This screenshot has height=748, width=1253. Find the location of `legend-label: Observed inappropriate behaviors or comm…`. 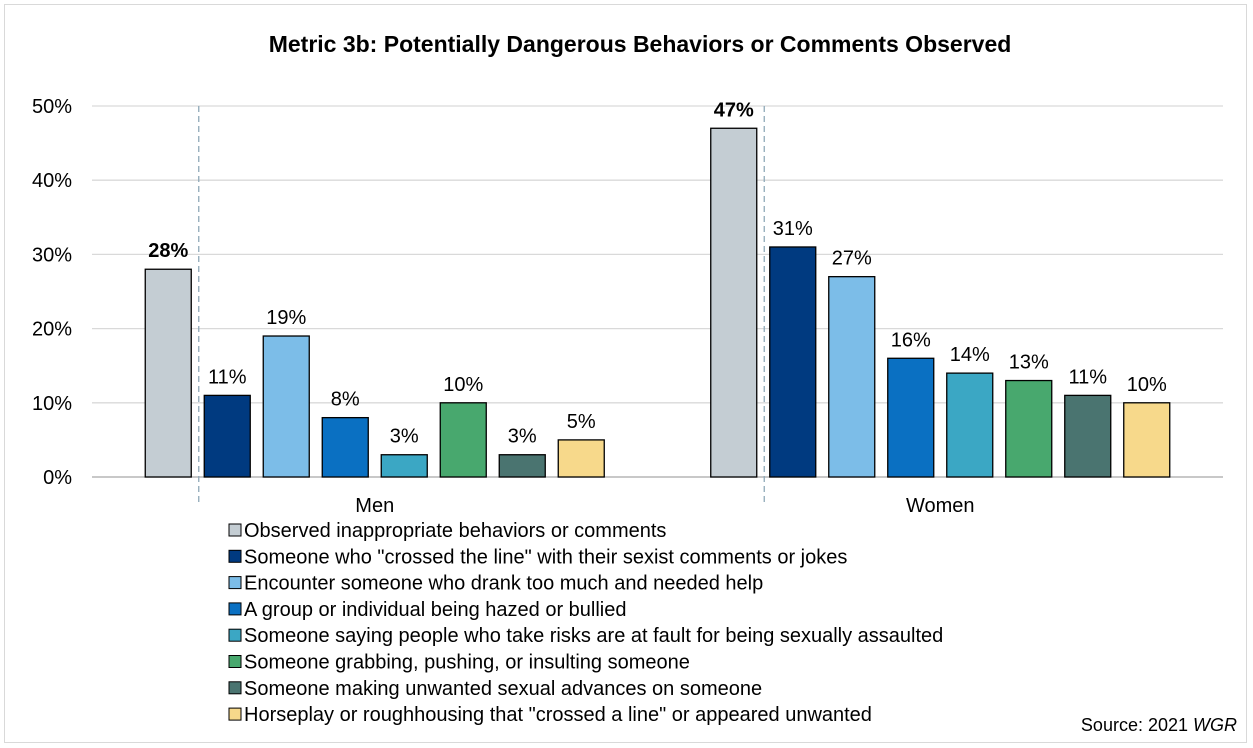

legend-label: Observed inappropriate behaviors or comm… is located at coordinates (455, 531).